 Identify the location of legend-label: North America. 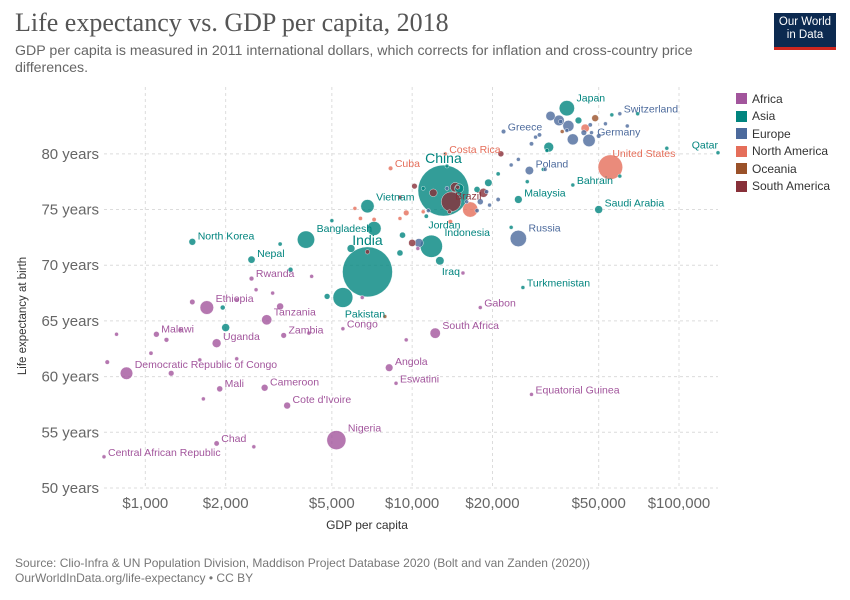
(790, 151).